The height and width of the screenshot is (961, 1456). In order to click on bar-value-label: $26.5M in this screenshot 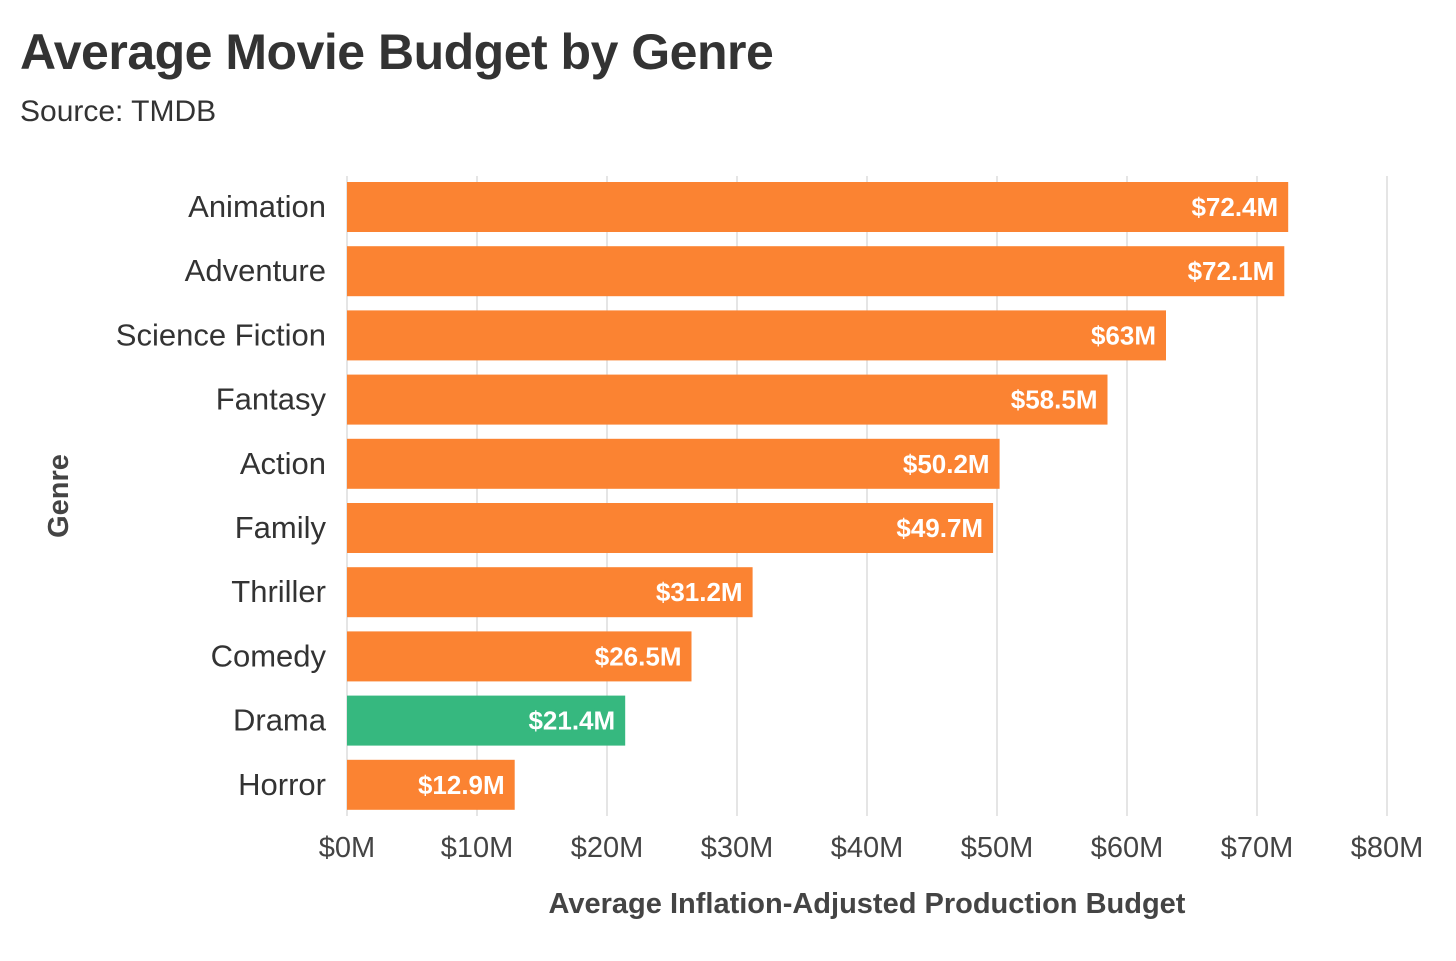, I will do `click(638, 656)`.